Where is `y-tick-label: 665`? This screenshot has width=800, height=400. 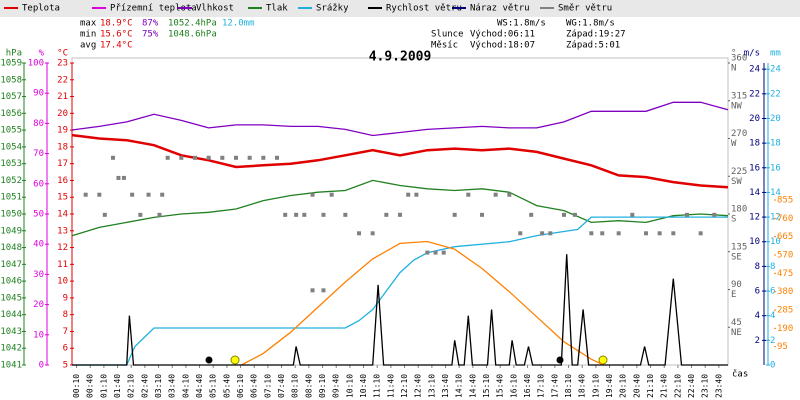 y-tick-label: 665 is located at coordinates (785, 237).